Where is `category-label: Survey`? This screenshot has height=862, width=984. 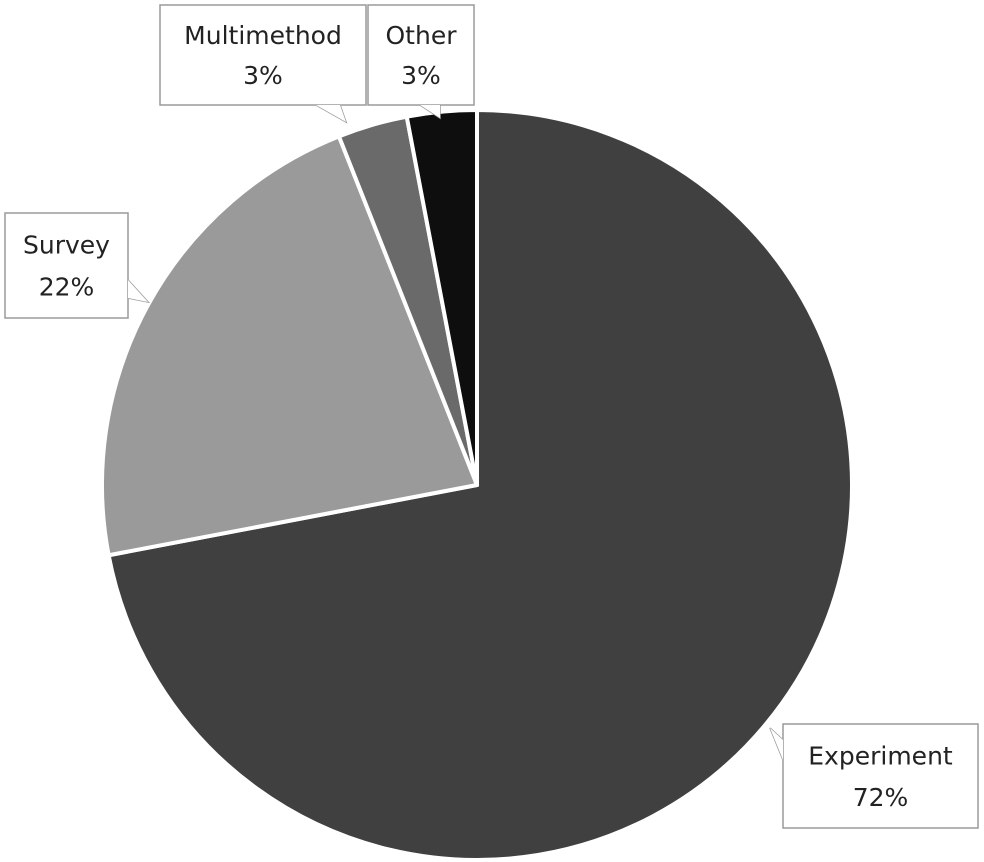 category-label: Survey is located at coordinates (66, 245).